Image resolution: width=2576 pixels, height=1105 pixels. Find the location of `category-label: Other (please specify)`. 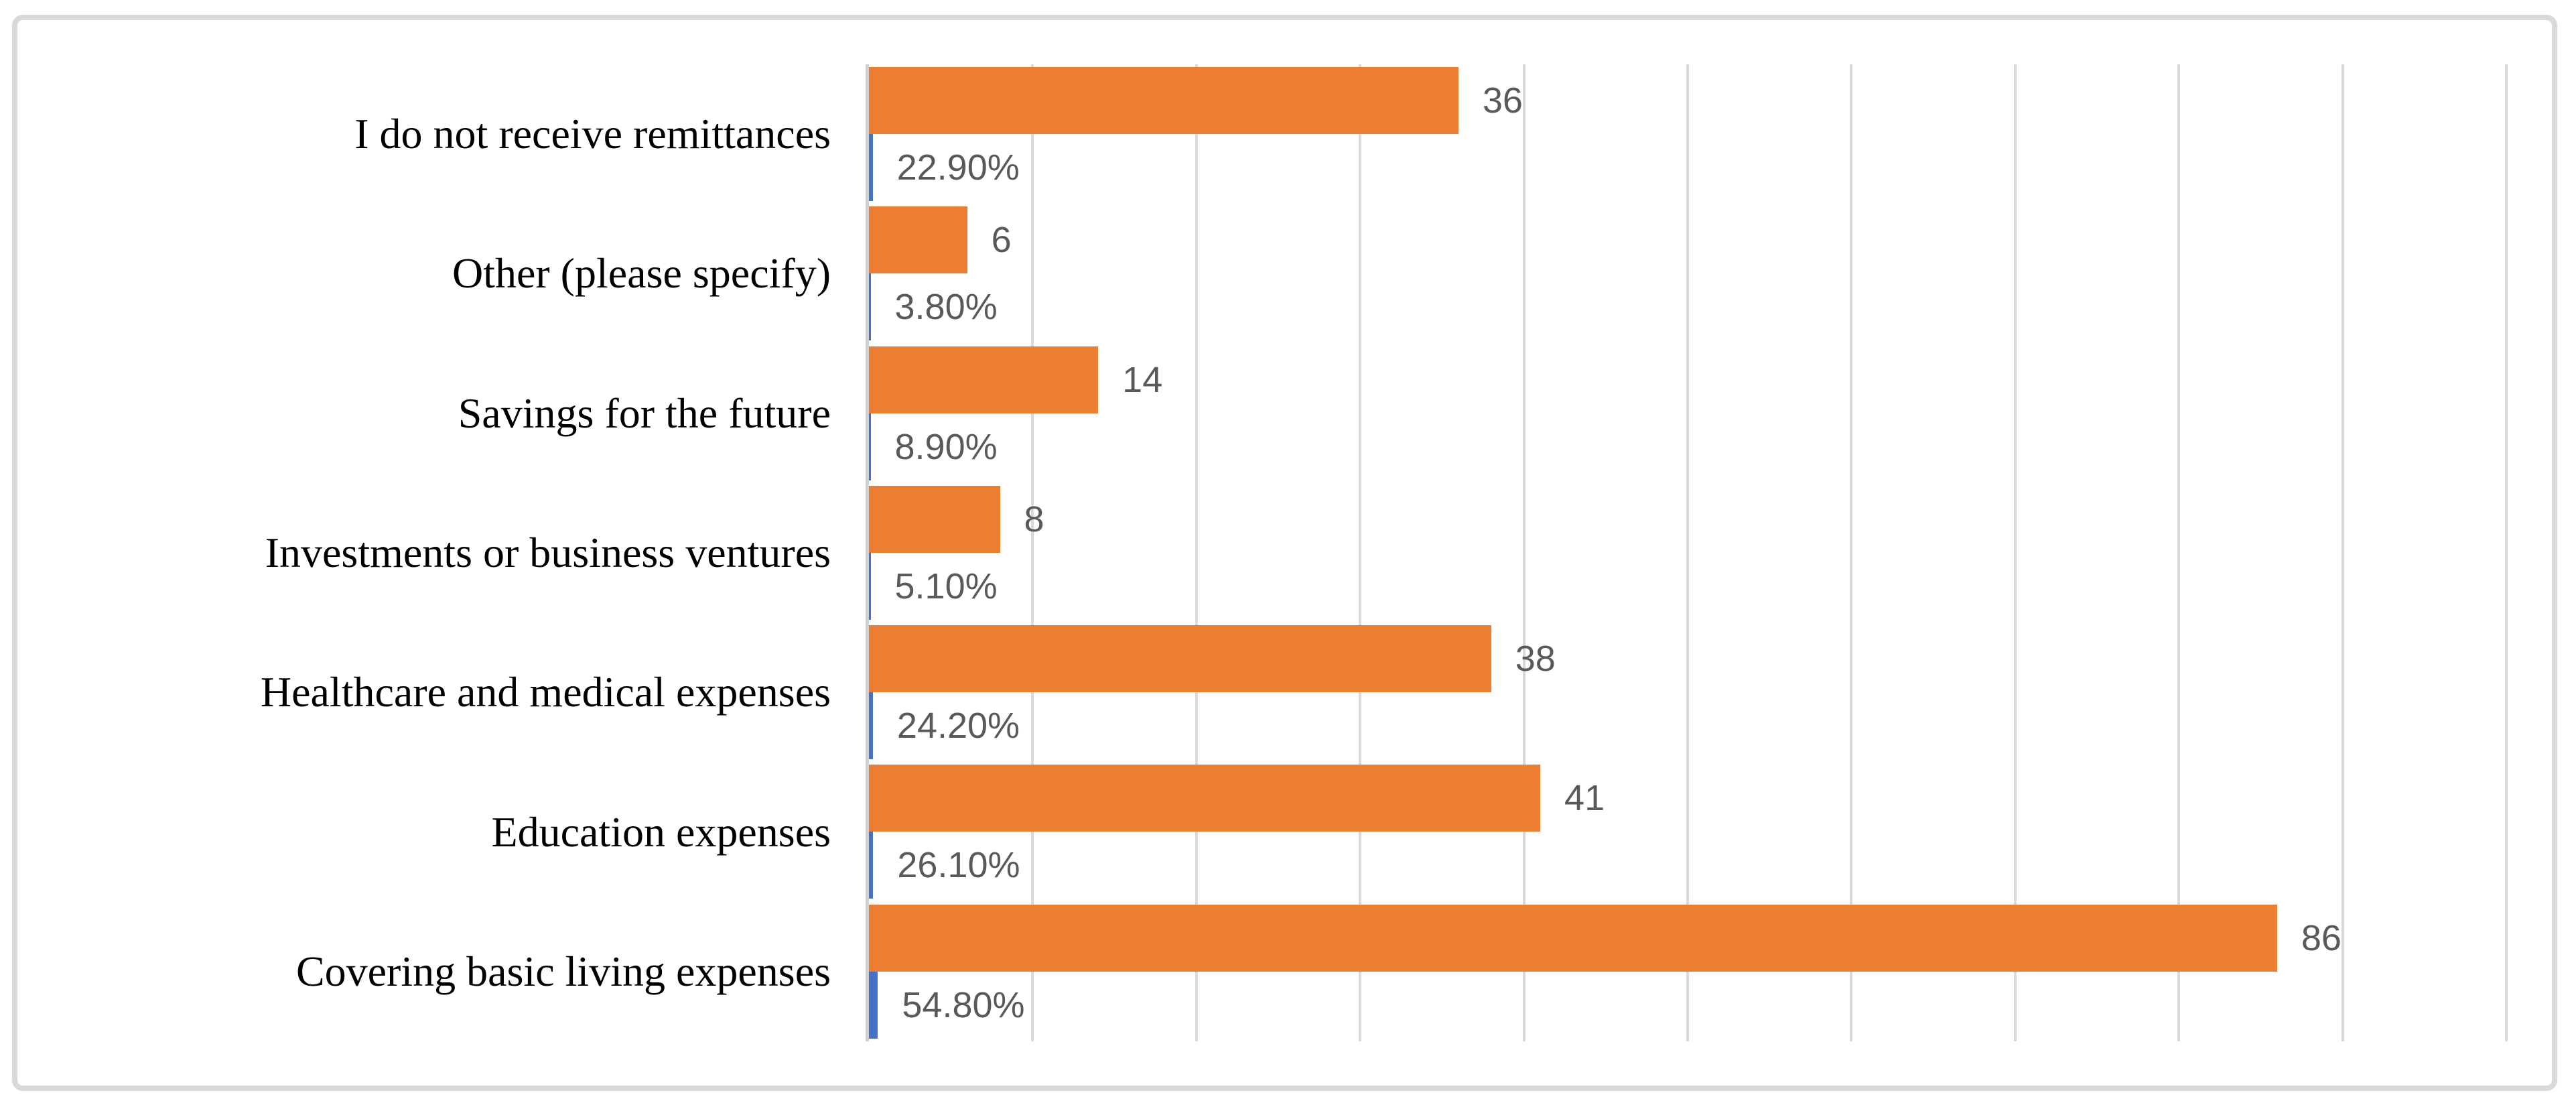

category-label: Other (please specify) is located at coordinates (641, 273).